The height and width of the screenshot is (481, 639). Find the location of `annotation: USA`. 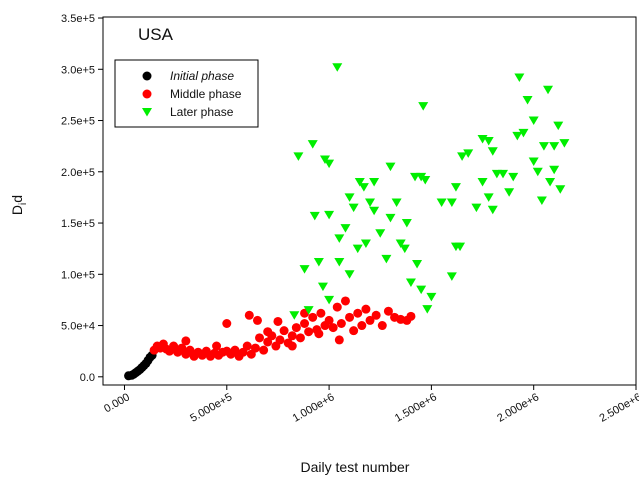

annotation: USA is located at coordinates (156, 34).